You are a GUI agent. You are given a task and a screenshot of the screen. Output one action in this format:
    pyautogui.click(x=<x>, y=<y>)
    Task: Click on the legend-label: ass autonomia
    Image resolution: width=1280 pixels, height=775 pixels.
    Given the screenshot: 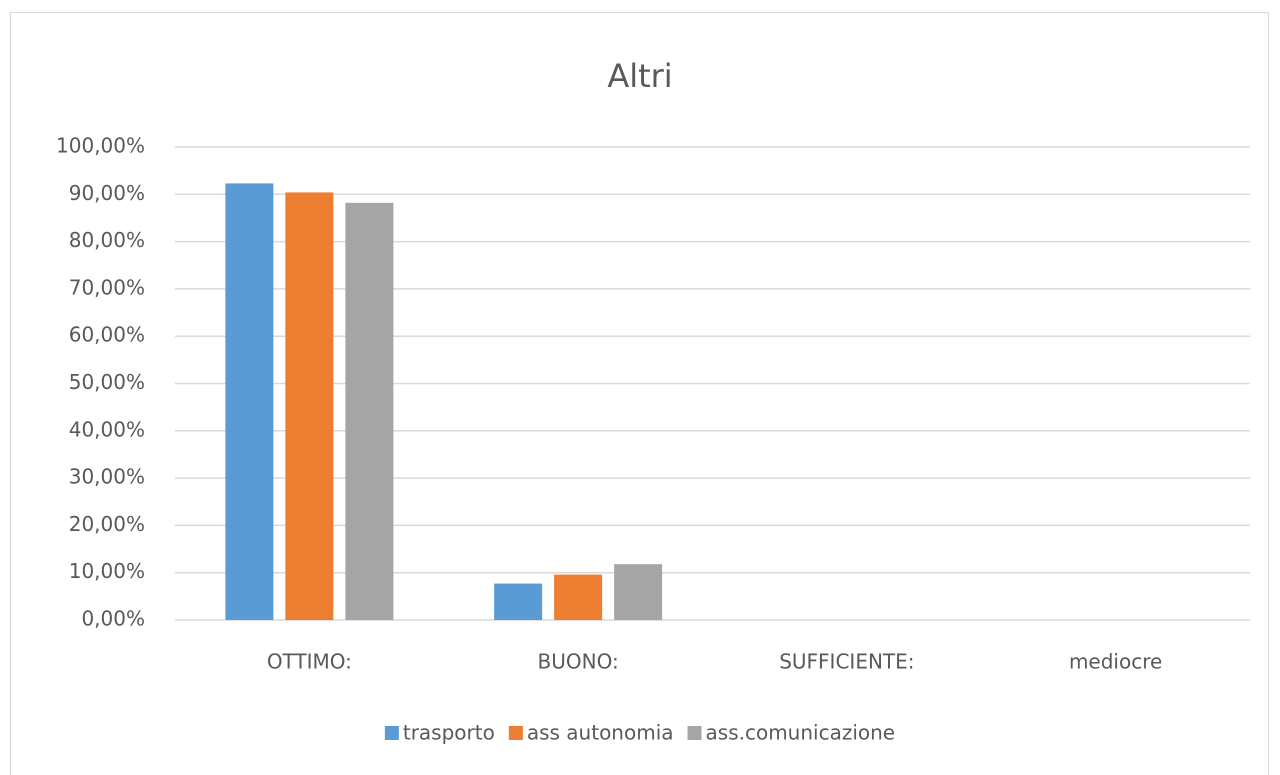 What is the action you would take?
    pyautogui.click(x=600, y=733)
    